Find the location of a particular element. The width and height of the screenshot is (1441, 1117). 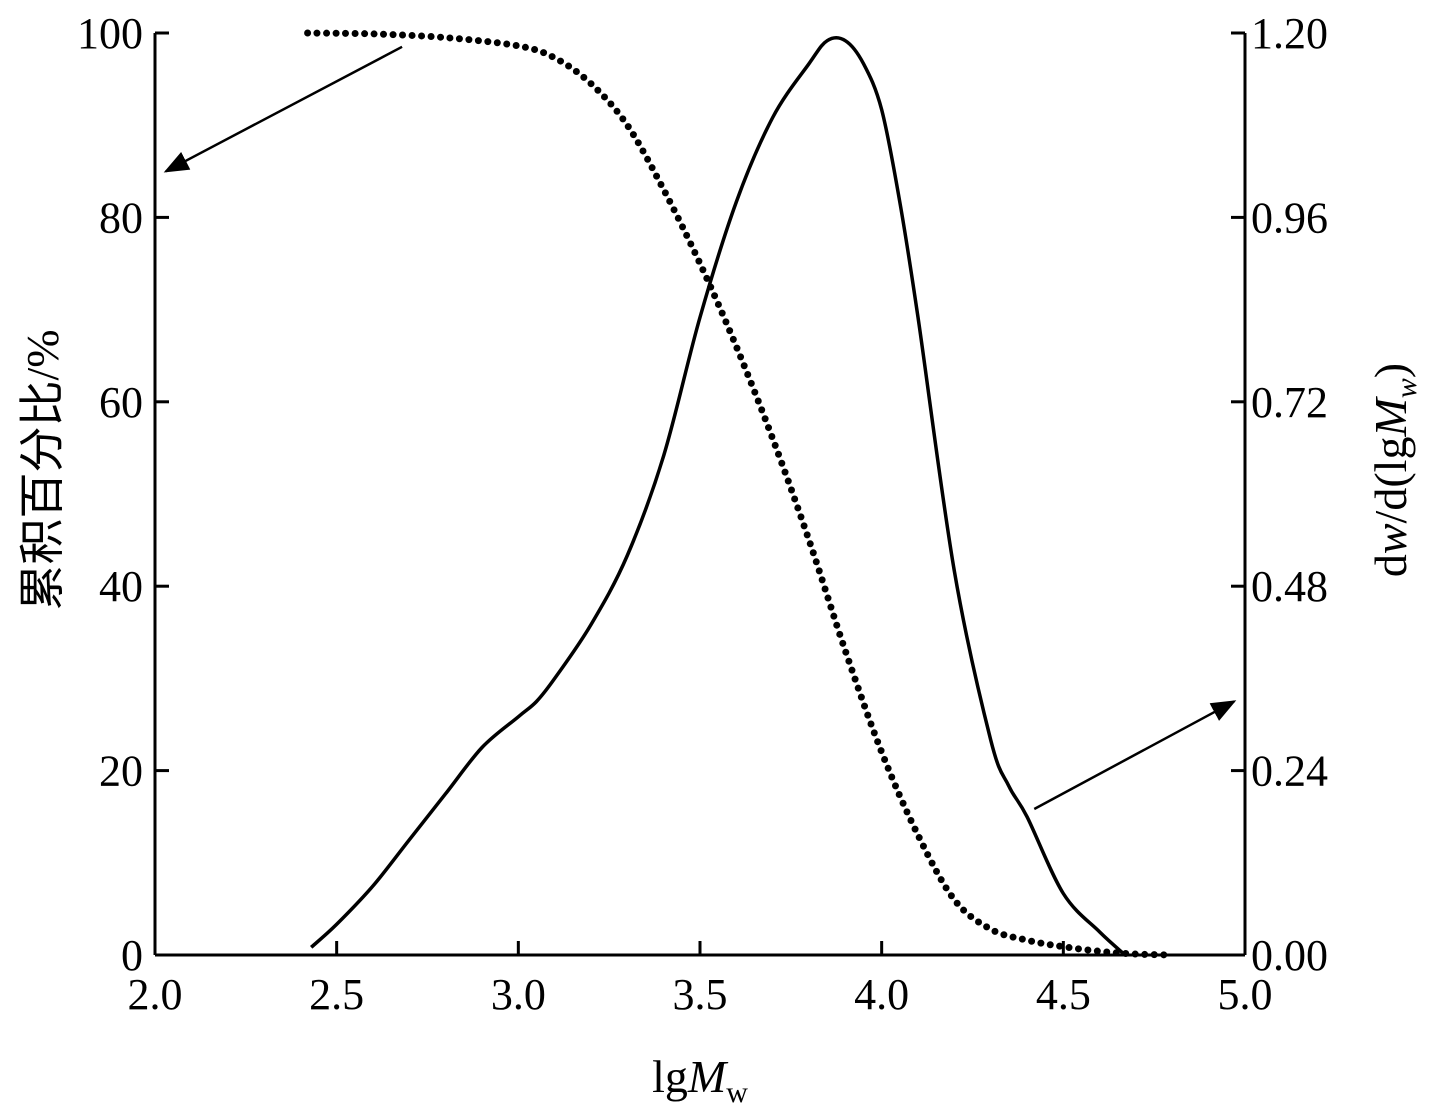

x-tick-label: 3.0 is located at coordinates (518, 994).